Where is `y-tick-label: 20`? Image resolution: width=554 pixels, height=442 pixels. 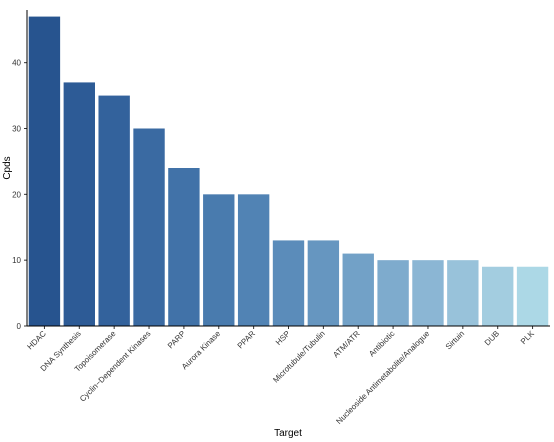
y-tick-label: 20 is located at coordinates (16, 194).